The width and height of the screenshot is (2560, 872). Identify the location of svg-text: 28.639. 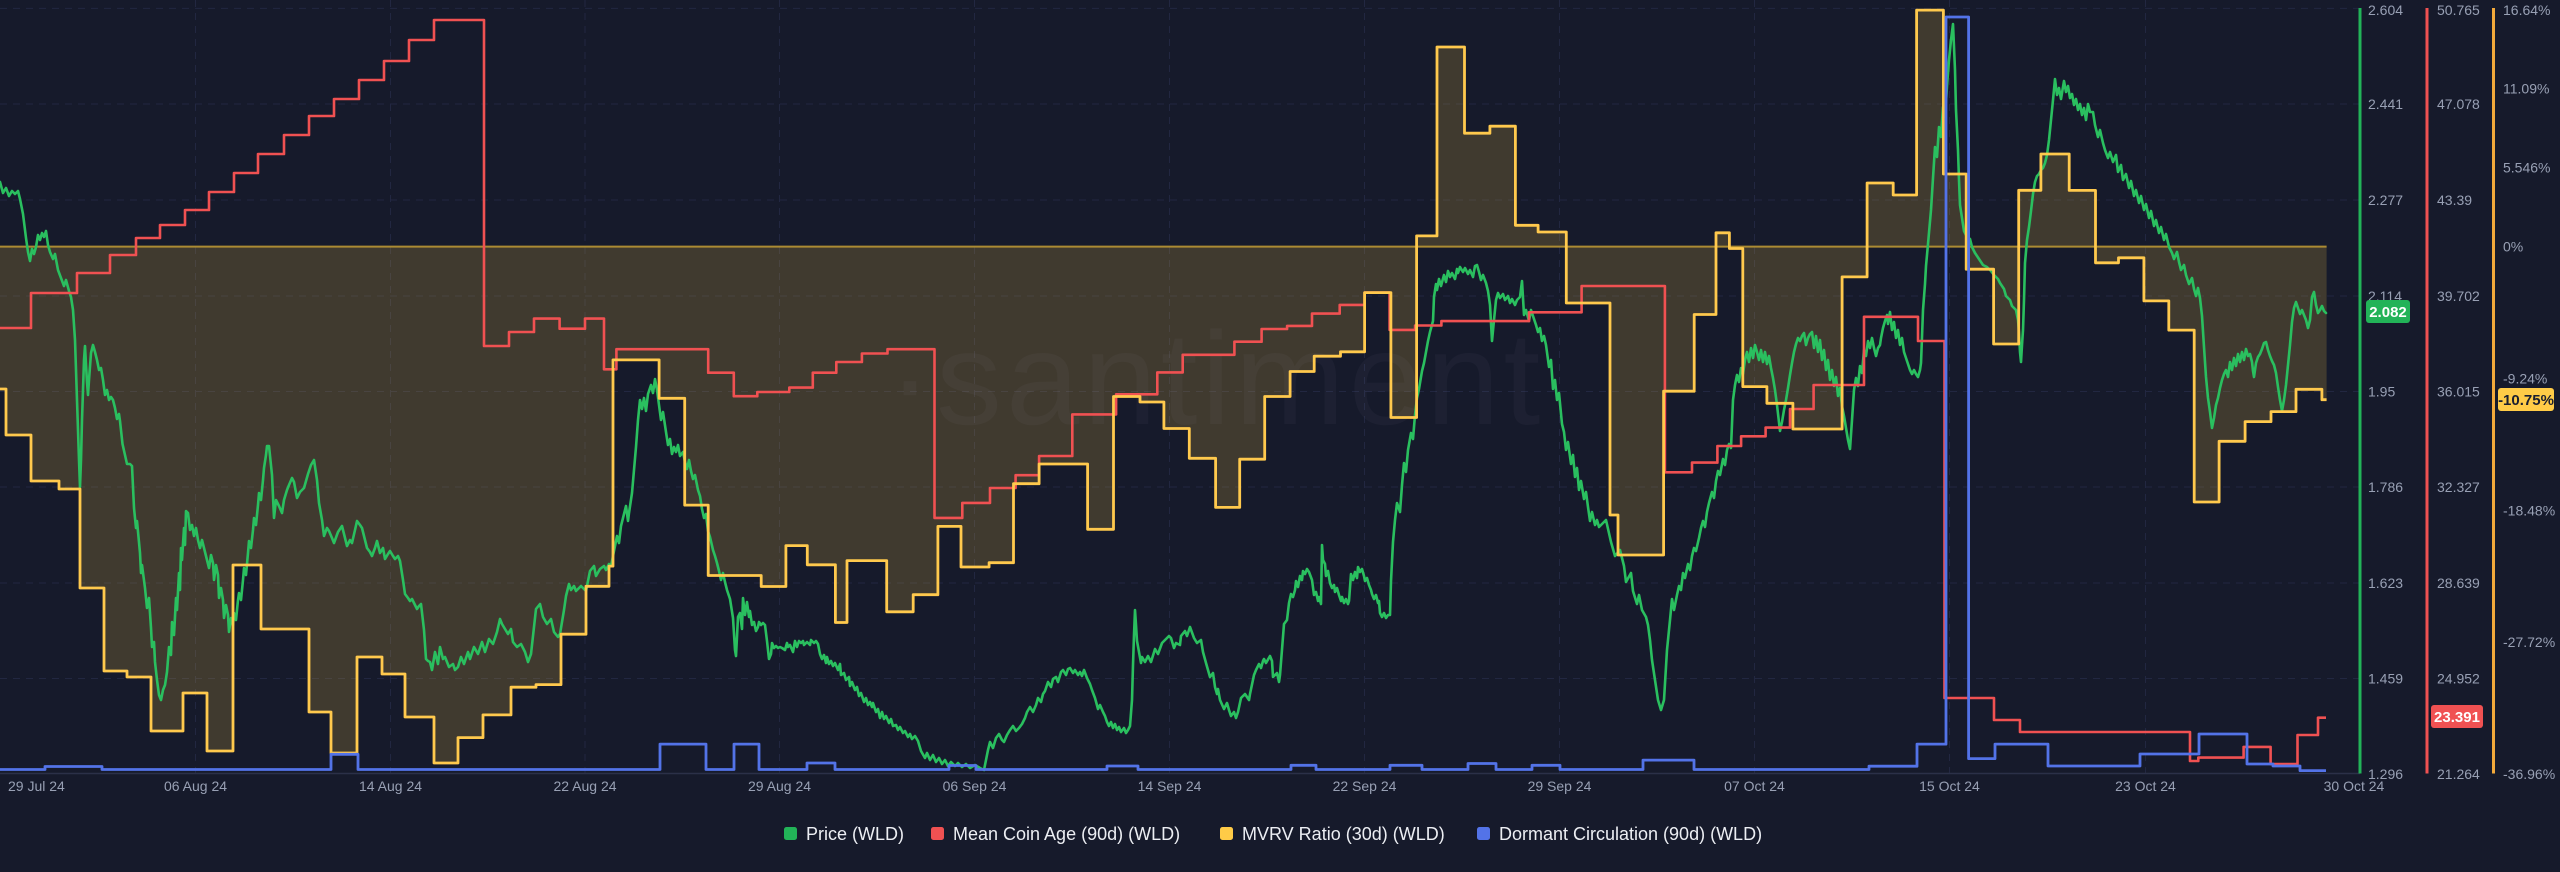
(2458, 583).